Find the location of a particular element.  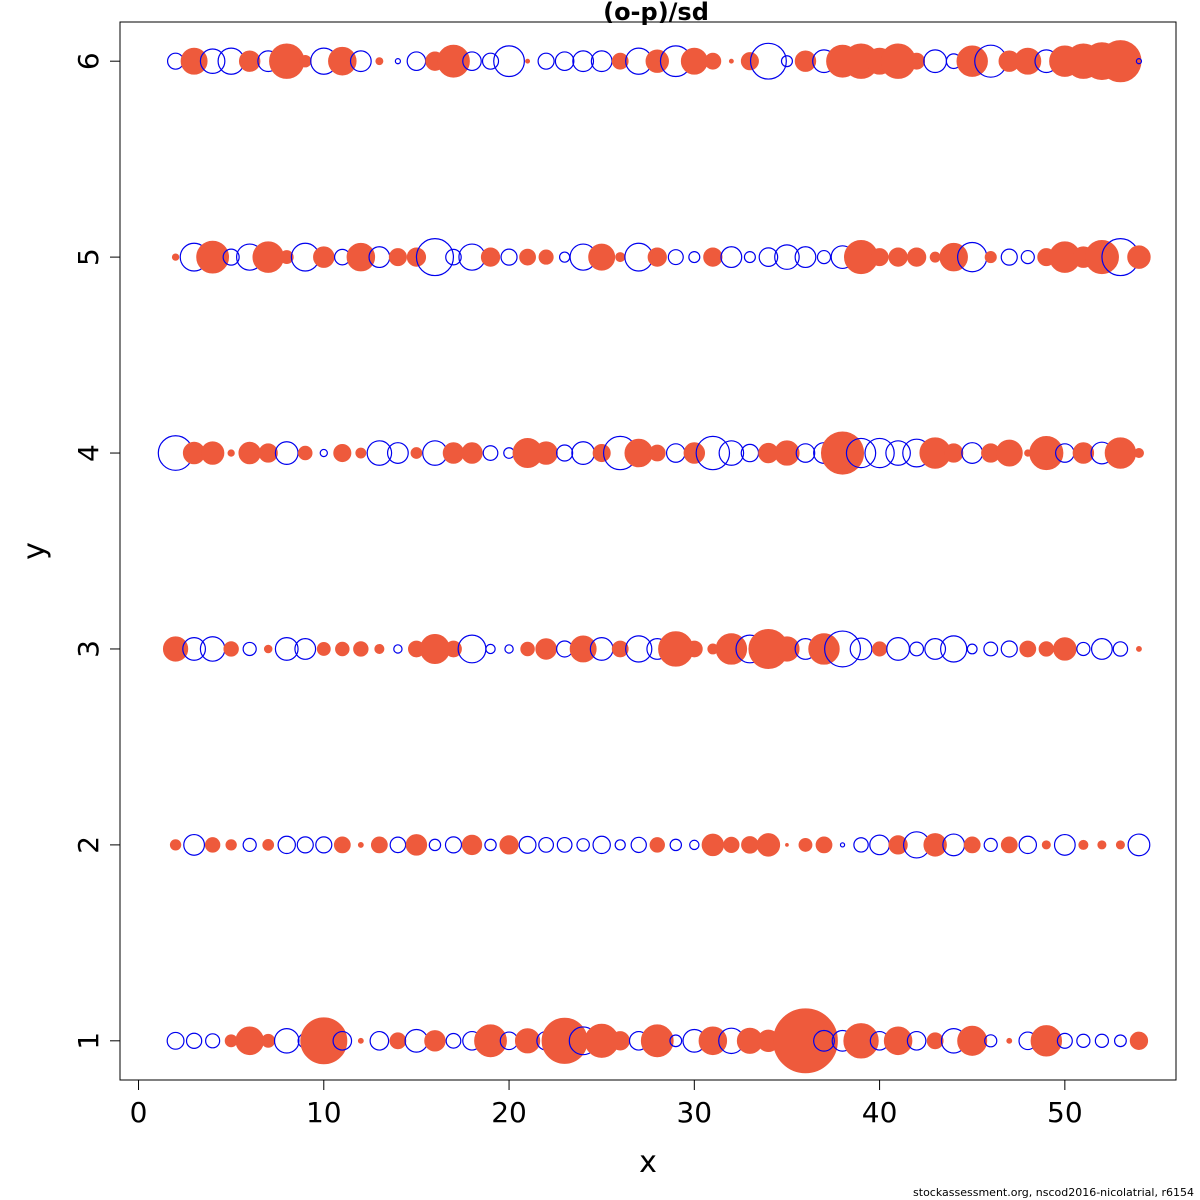

x-axis: 0 10 20 30 40 50 is located at coordinates (606, 1104).